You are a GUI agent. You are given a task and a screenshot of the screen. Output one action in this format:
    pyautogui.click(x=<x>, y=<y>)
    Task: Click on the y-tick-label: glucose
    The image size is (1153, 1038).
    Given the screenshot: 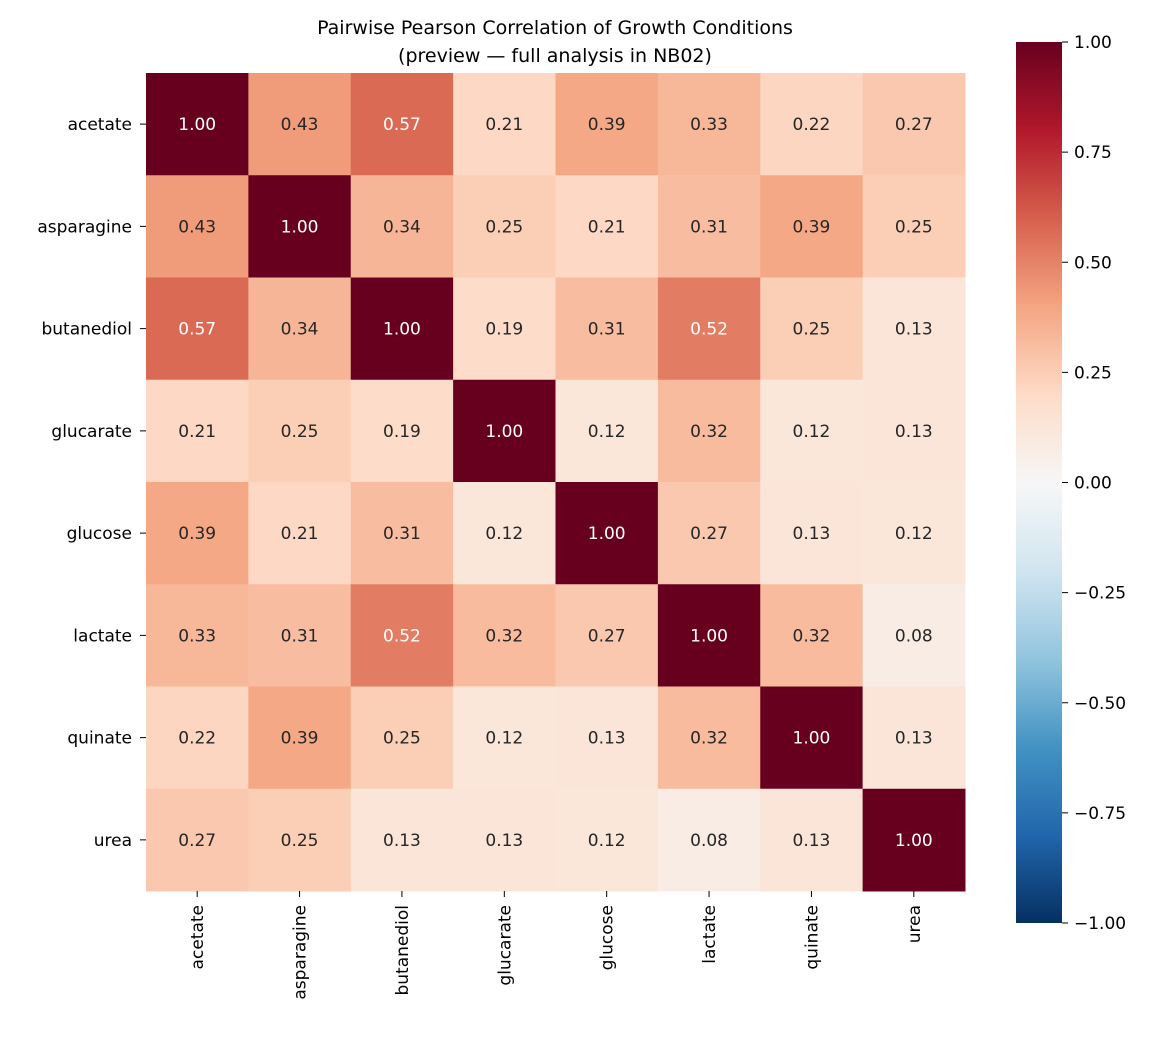 What is the action you would take?
    pyautogui.click(x=99, y=534)
    